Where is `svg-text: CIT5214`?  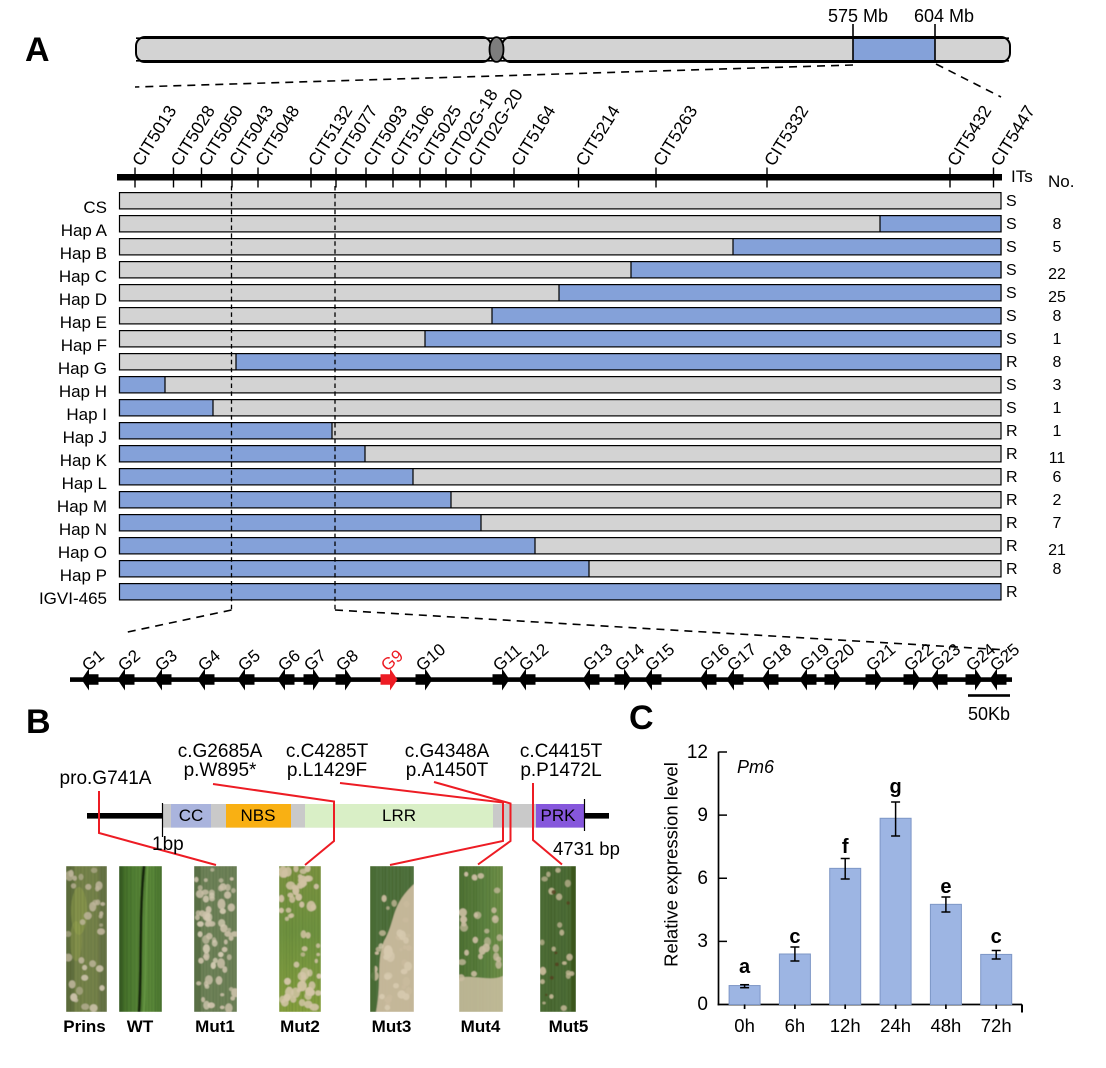 svg-text: CIT5214 is located at coordinates (597, 136).